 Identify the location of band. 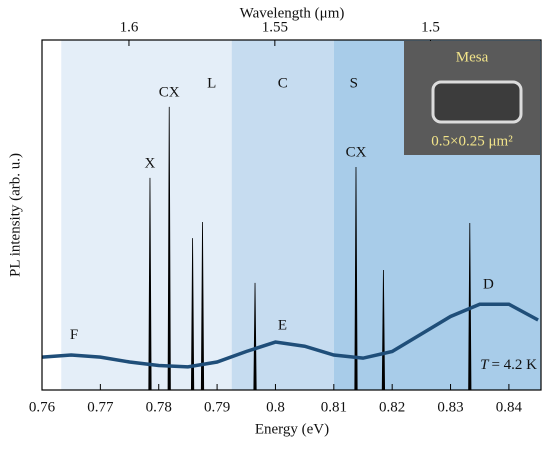
(282, 215).